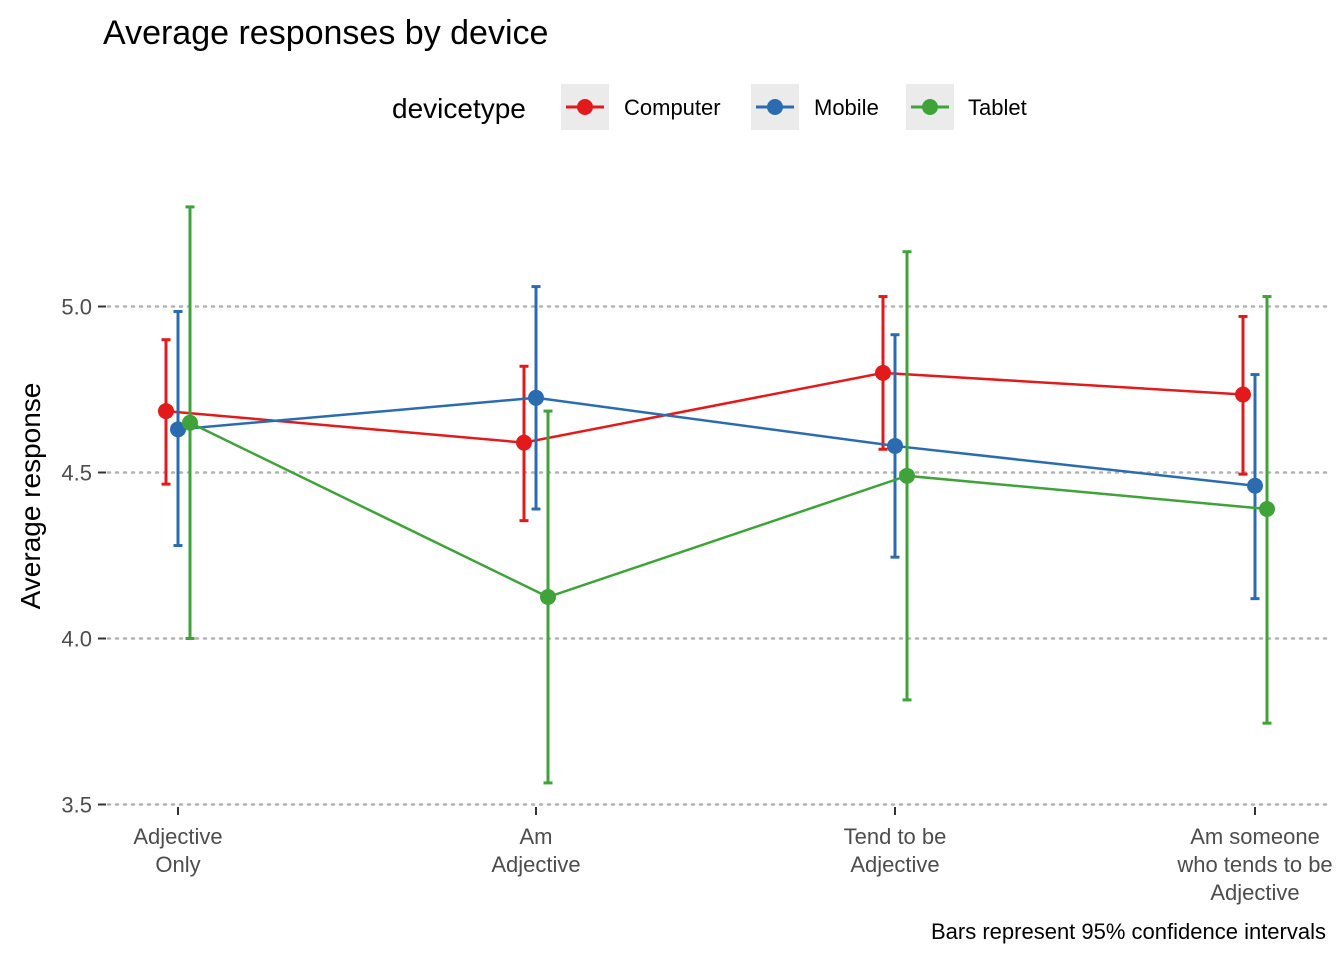 The width and height of the screenshot is (1344, 960). I want to click on x-tick-label: Am someone who tends to be Adjective, so click(1254, 864).